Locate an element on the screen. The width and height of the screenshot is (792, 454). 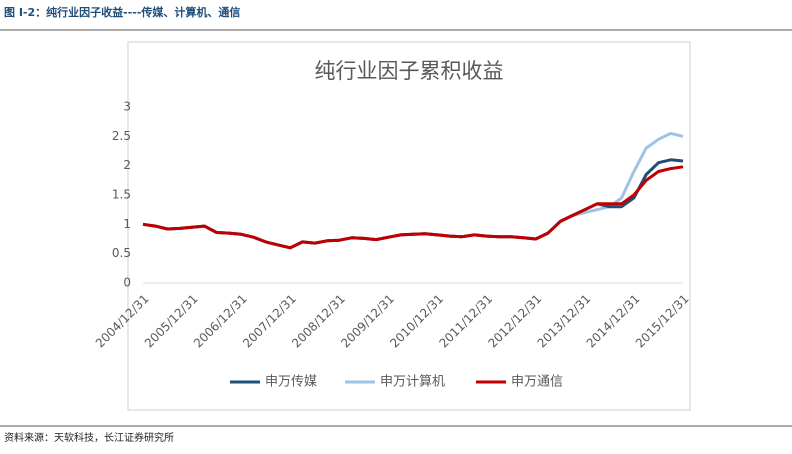
y-tick-label: 1.5 is located at coordinates (121, 195).